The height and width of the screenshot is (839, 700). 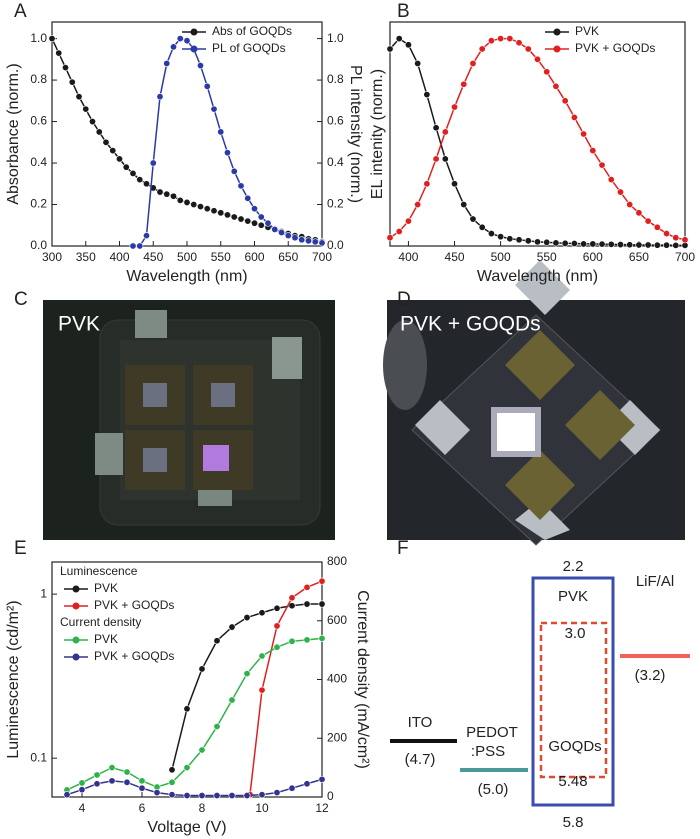 I want to click on photo-caption: PVK, so click(x=79, y=324).